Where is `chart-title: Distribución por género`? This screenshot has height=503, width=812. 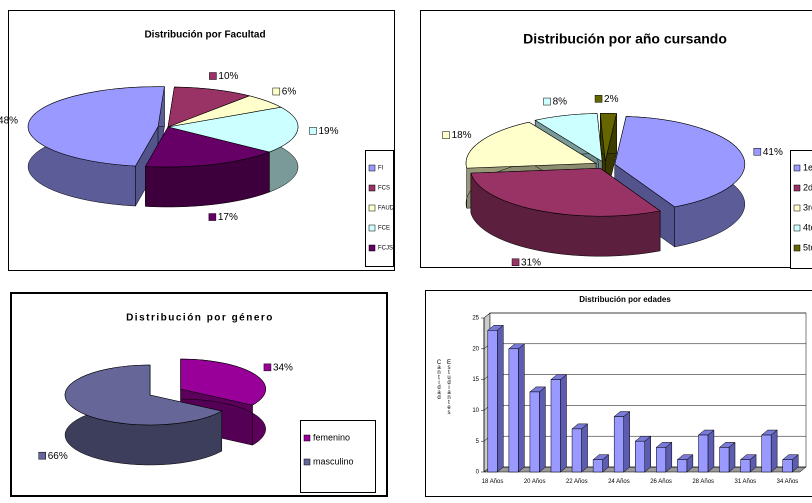 chart-title: Distribución por género is located at coordinates (200, 318).